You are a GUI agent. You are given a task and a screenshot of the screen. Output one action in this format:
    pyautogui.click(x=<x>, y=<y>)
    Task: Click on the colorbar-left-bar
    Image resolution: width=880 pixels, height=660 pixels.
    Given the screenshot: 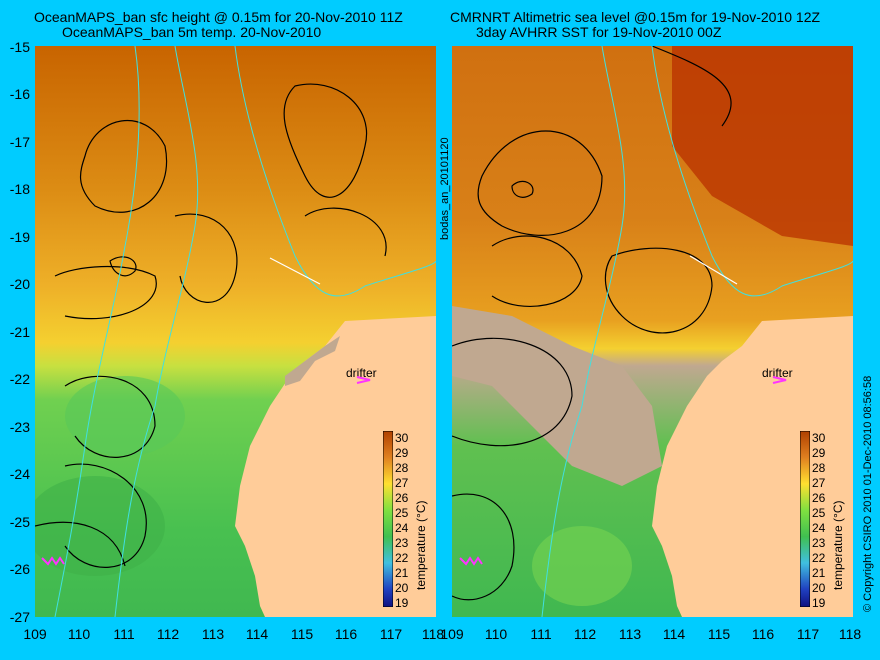 What is the action you would take?
    pyautogui.click(x=388, y=519)
    